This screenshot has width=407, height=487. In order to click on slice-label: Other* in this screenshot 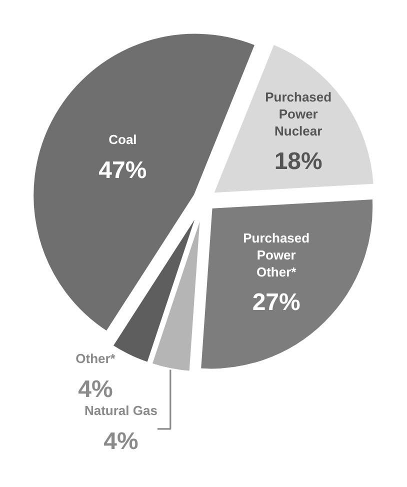, I will do `click(96, 358)`.